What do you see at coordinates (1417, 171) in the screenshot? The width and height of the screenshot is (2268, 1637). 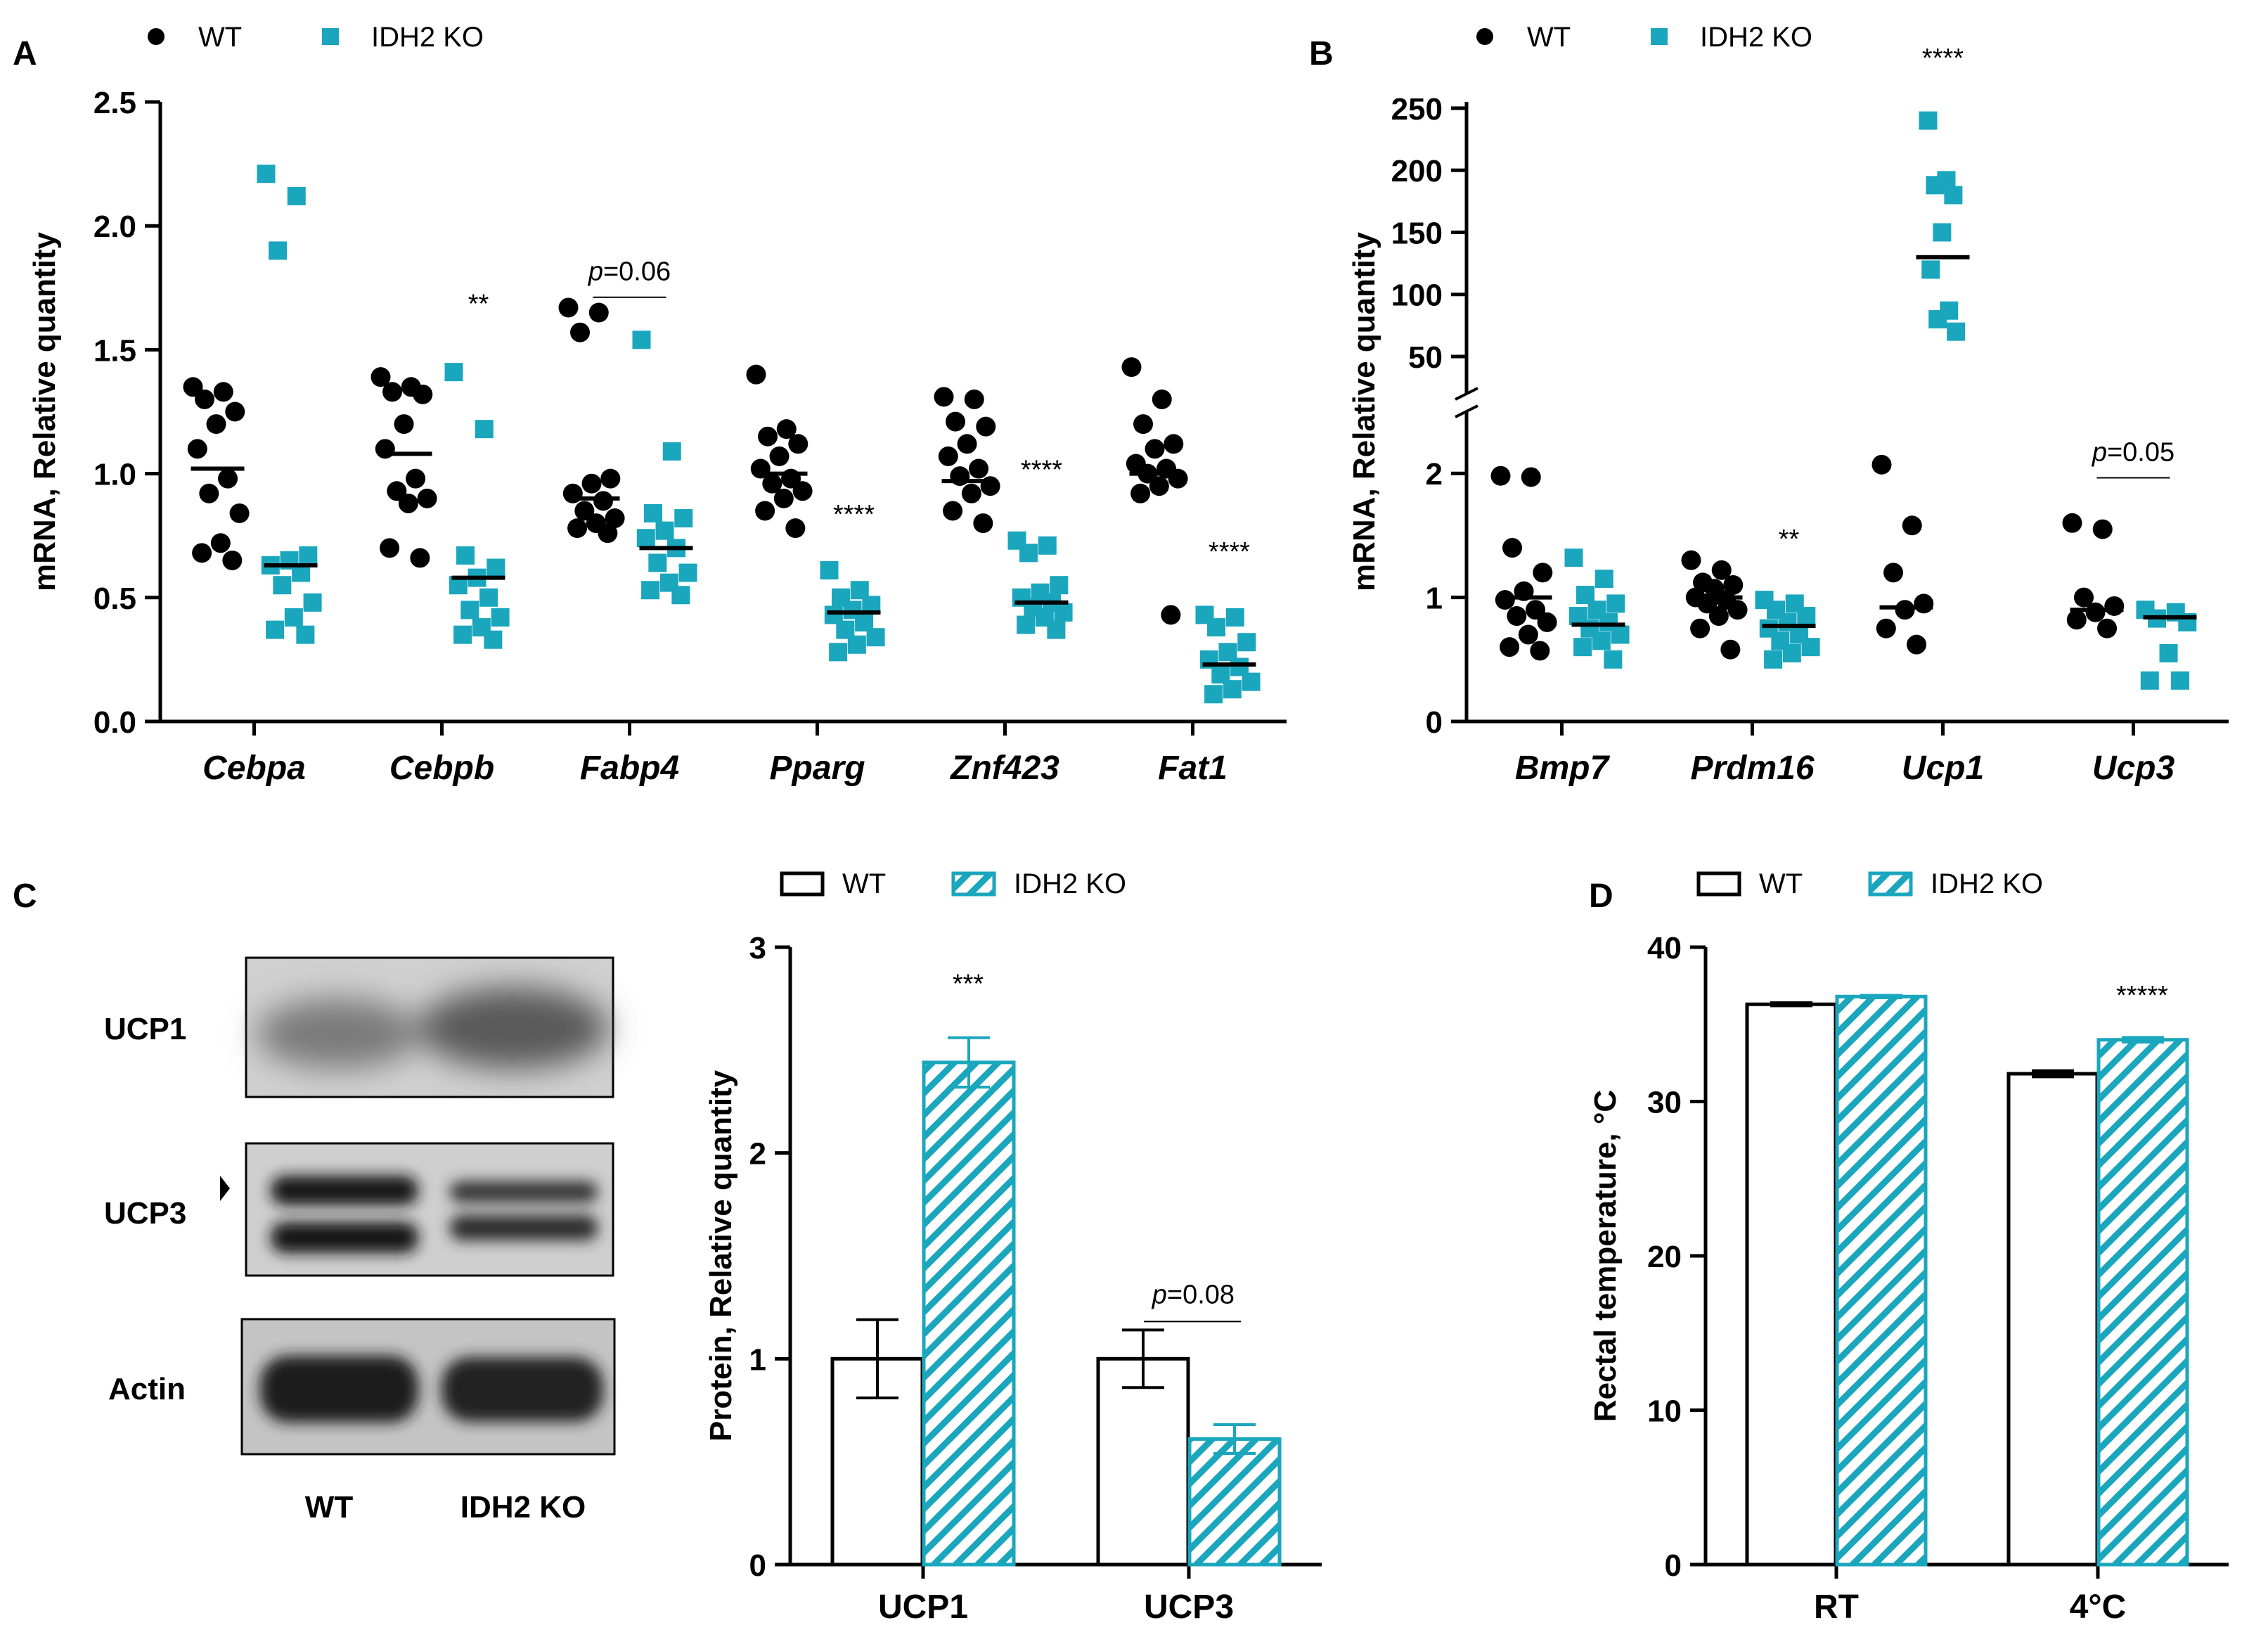 I see `chart-b-y-tick-label: 200` at bounding box center [1417, 171].